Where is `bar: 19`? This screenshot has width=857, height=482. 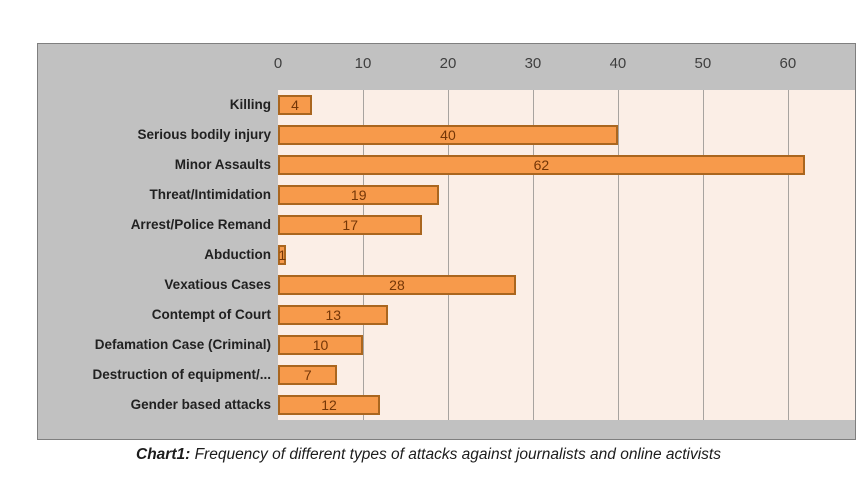
bar: 19 is located at coordinates (359, 195).